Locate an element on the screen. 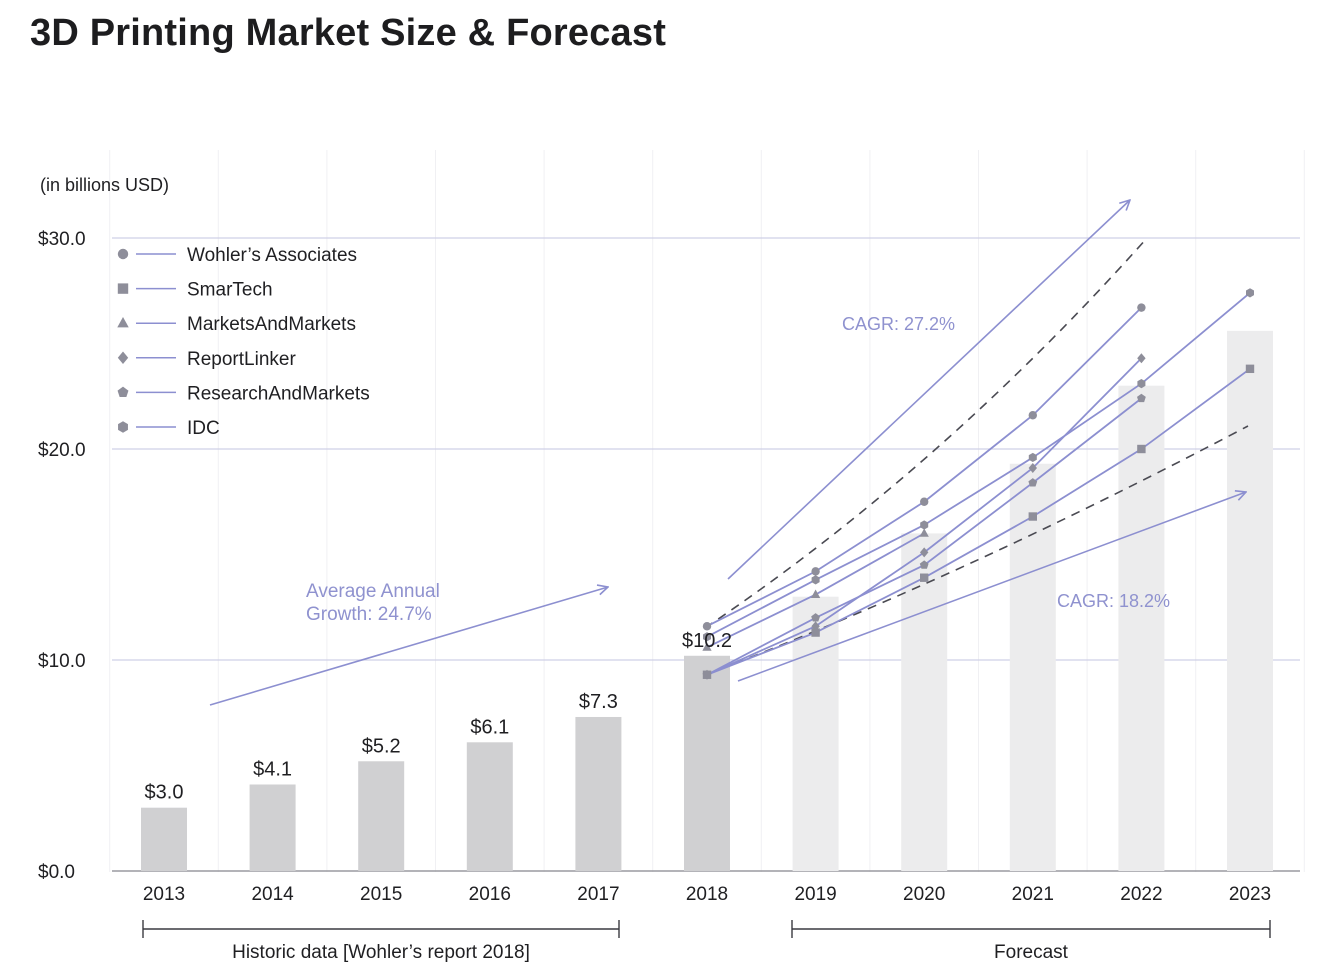 This screenshot has height=974, width=1320. x-tick-label: 2014 is located at coordinates (272, 894).